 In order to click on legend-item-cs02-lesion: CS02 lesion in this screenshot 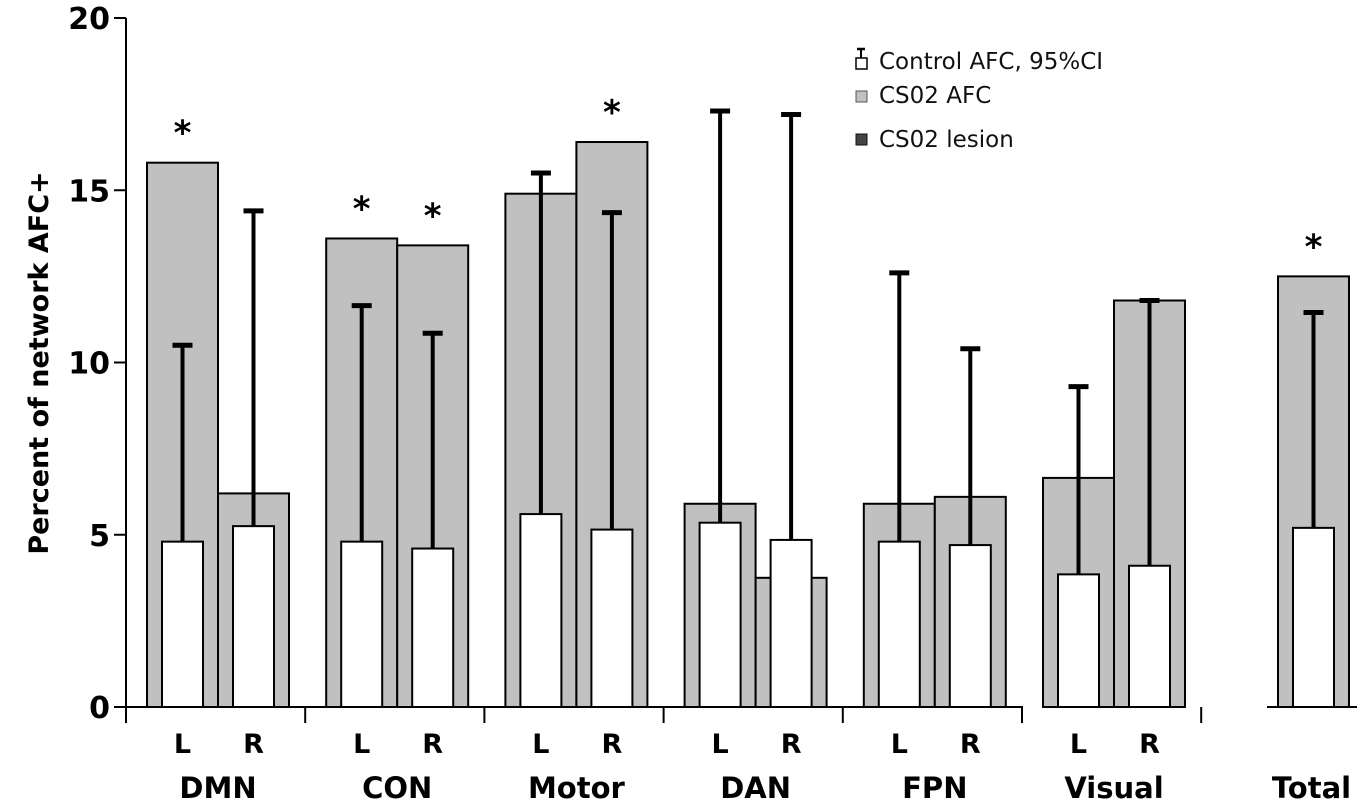, I will do `click(934, 140)`.